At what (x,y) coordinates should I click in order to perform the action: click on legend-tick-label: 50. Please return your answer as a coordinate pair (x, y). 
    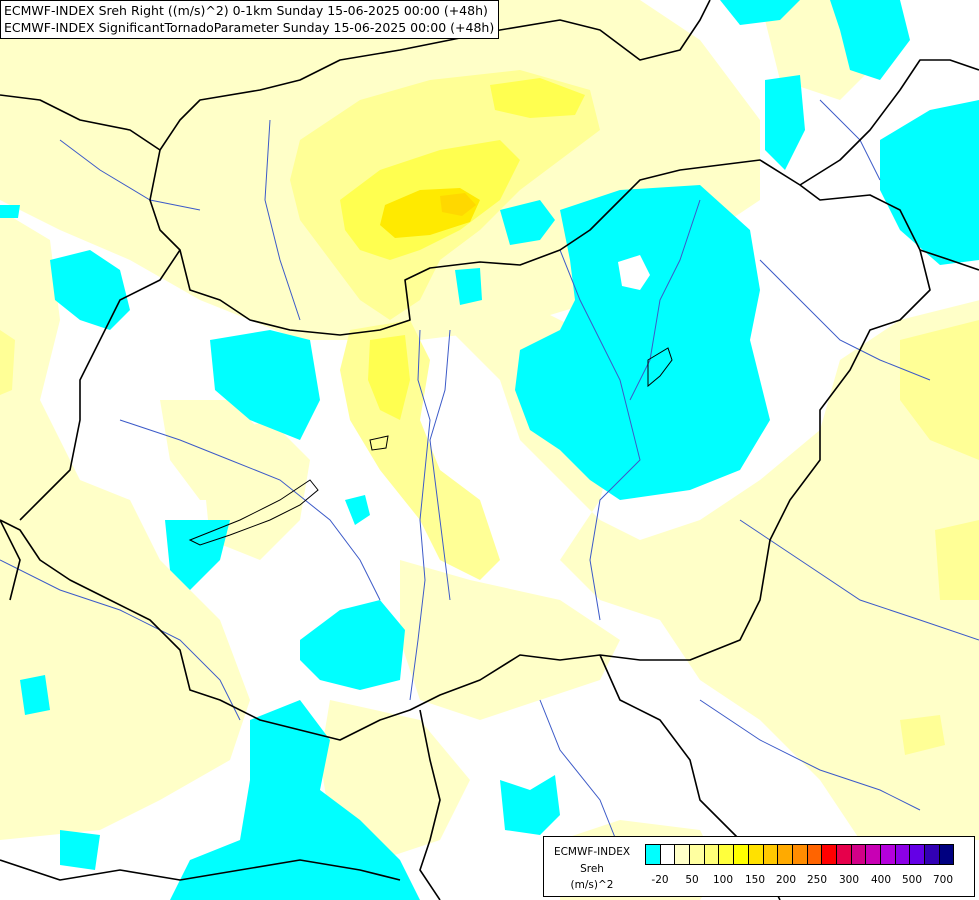
    Looking at the image, I should click on (692, 880).